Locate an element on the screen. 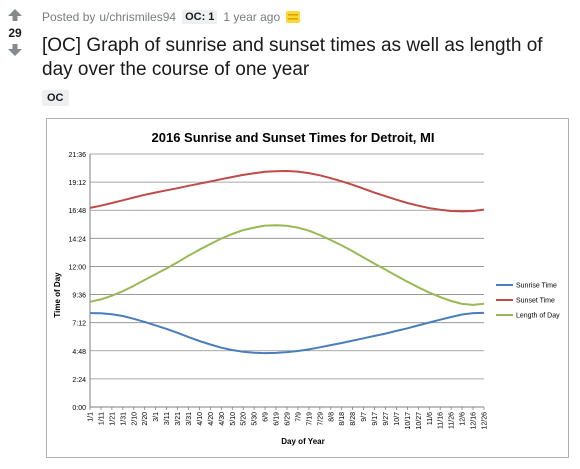 This screenshot has width=580, height=469. x-tick-label: 2/10 is located at coordinates (134, 419).